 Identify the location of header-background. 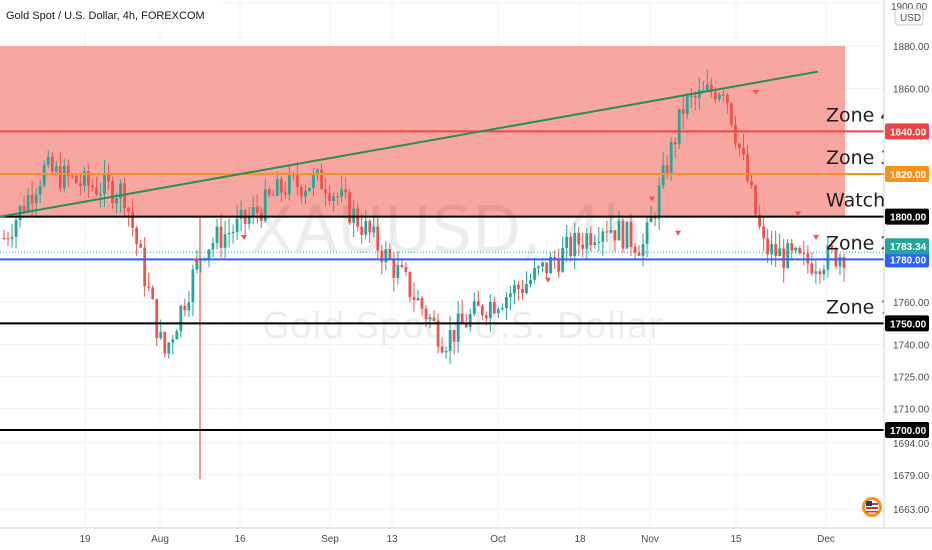
(110, 14).